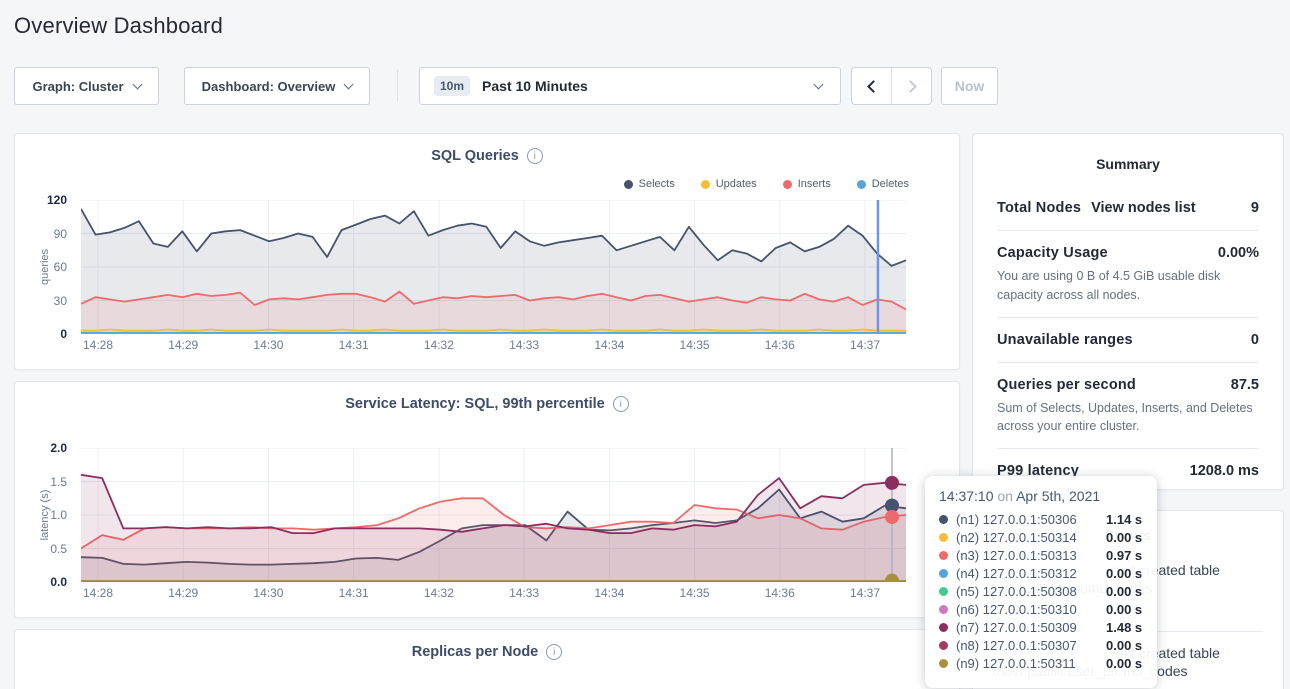 The width and height of the screenshot is (1290, 689). Describe the element at coordinates (814, 184) in the screenshot. I see `legend-label: Inserts` at that location.